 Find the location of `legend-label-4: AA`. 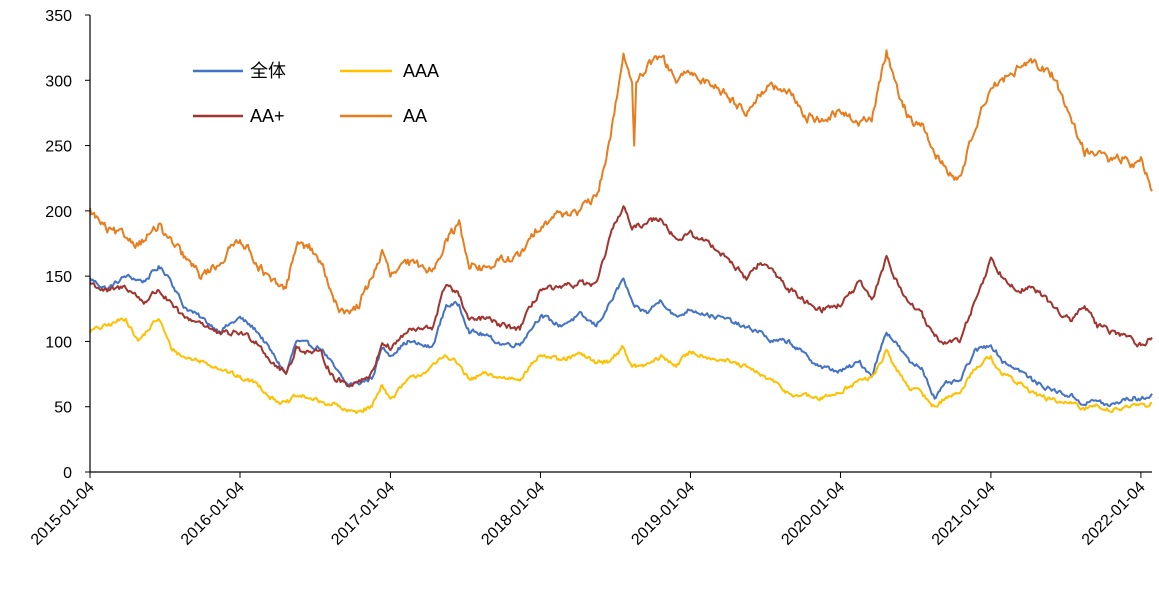

legend-label-4: AA is located at coordinates (415, 116).